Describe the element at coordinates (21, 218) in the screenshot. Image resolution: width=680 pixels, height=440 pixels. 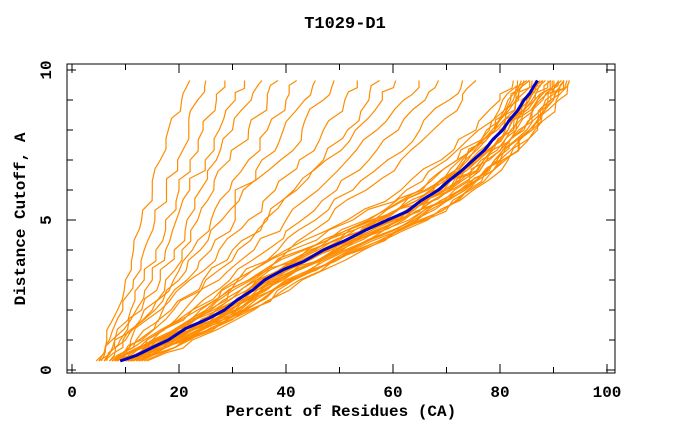
I see `y-axis-label: Distance Cutoff, A` at that location.